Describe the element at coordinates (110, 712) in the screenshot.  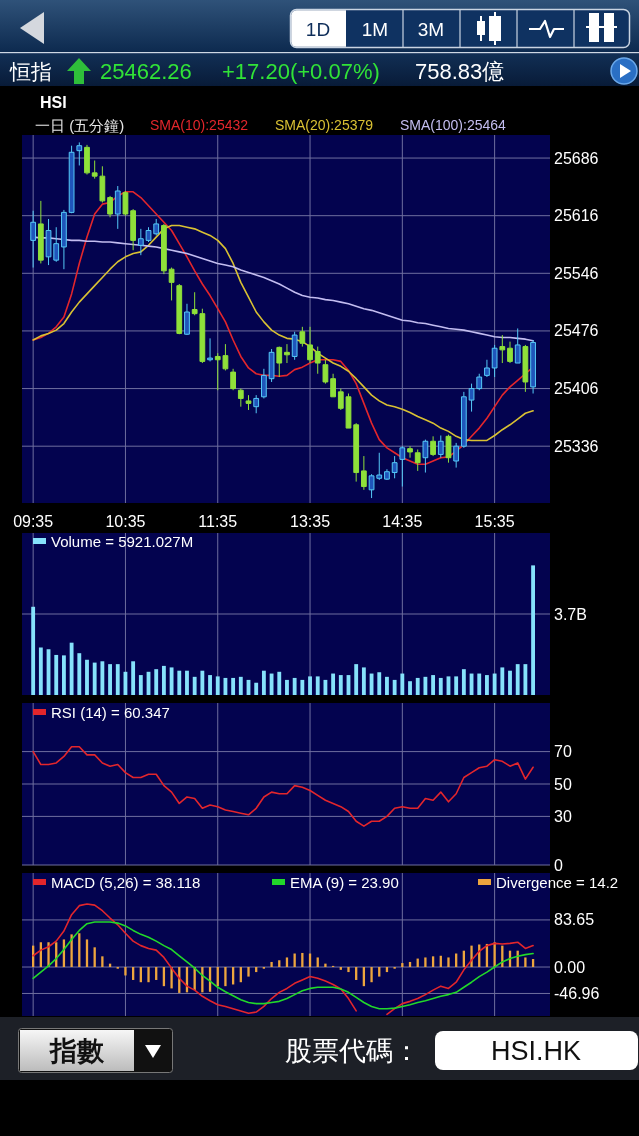
I see `legend-label: RSI (14) = 60.347` at that location.